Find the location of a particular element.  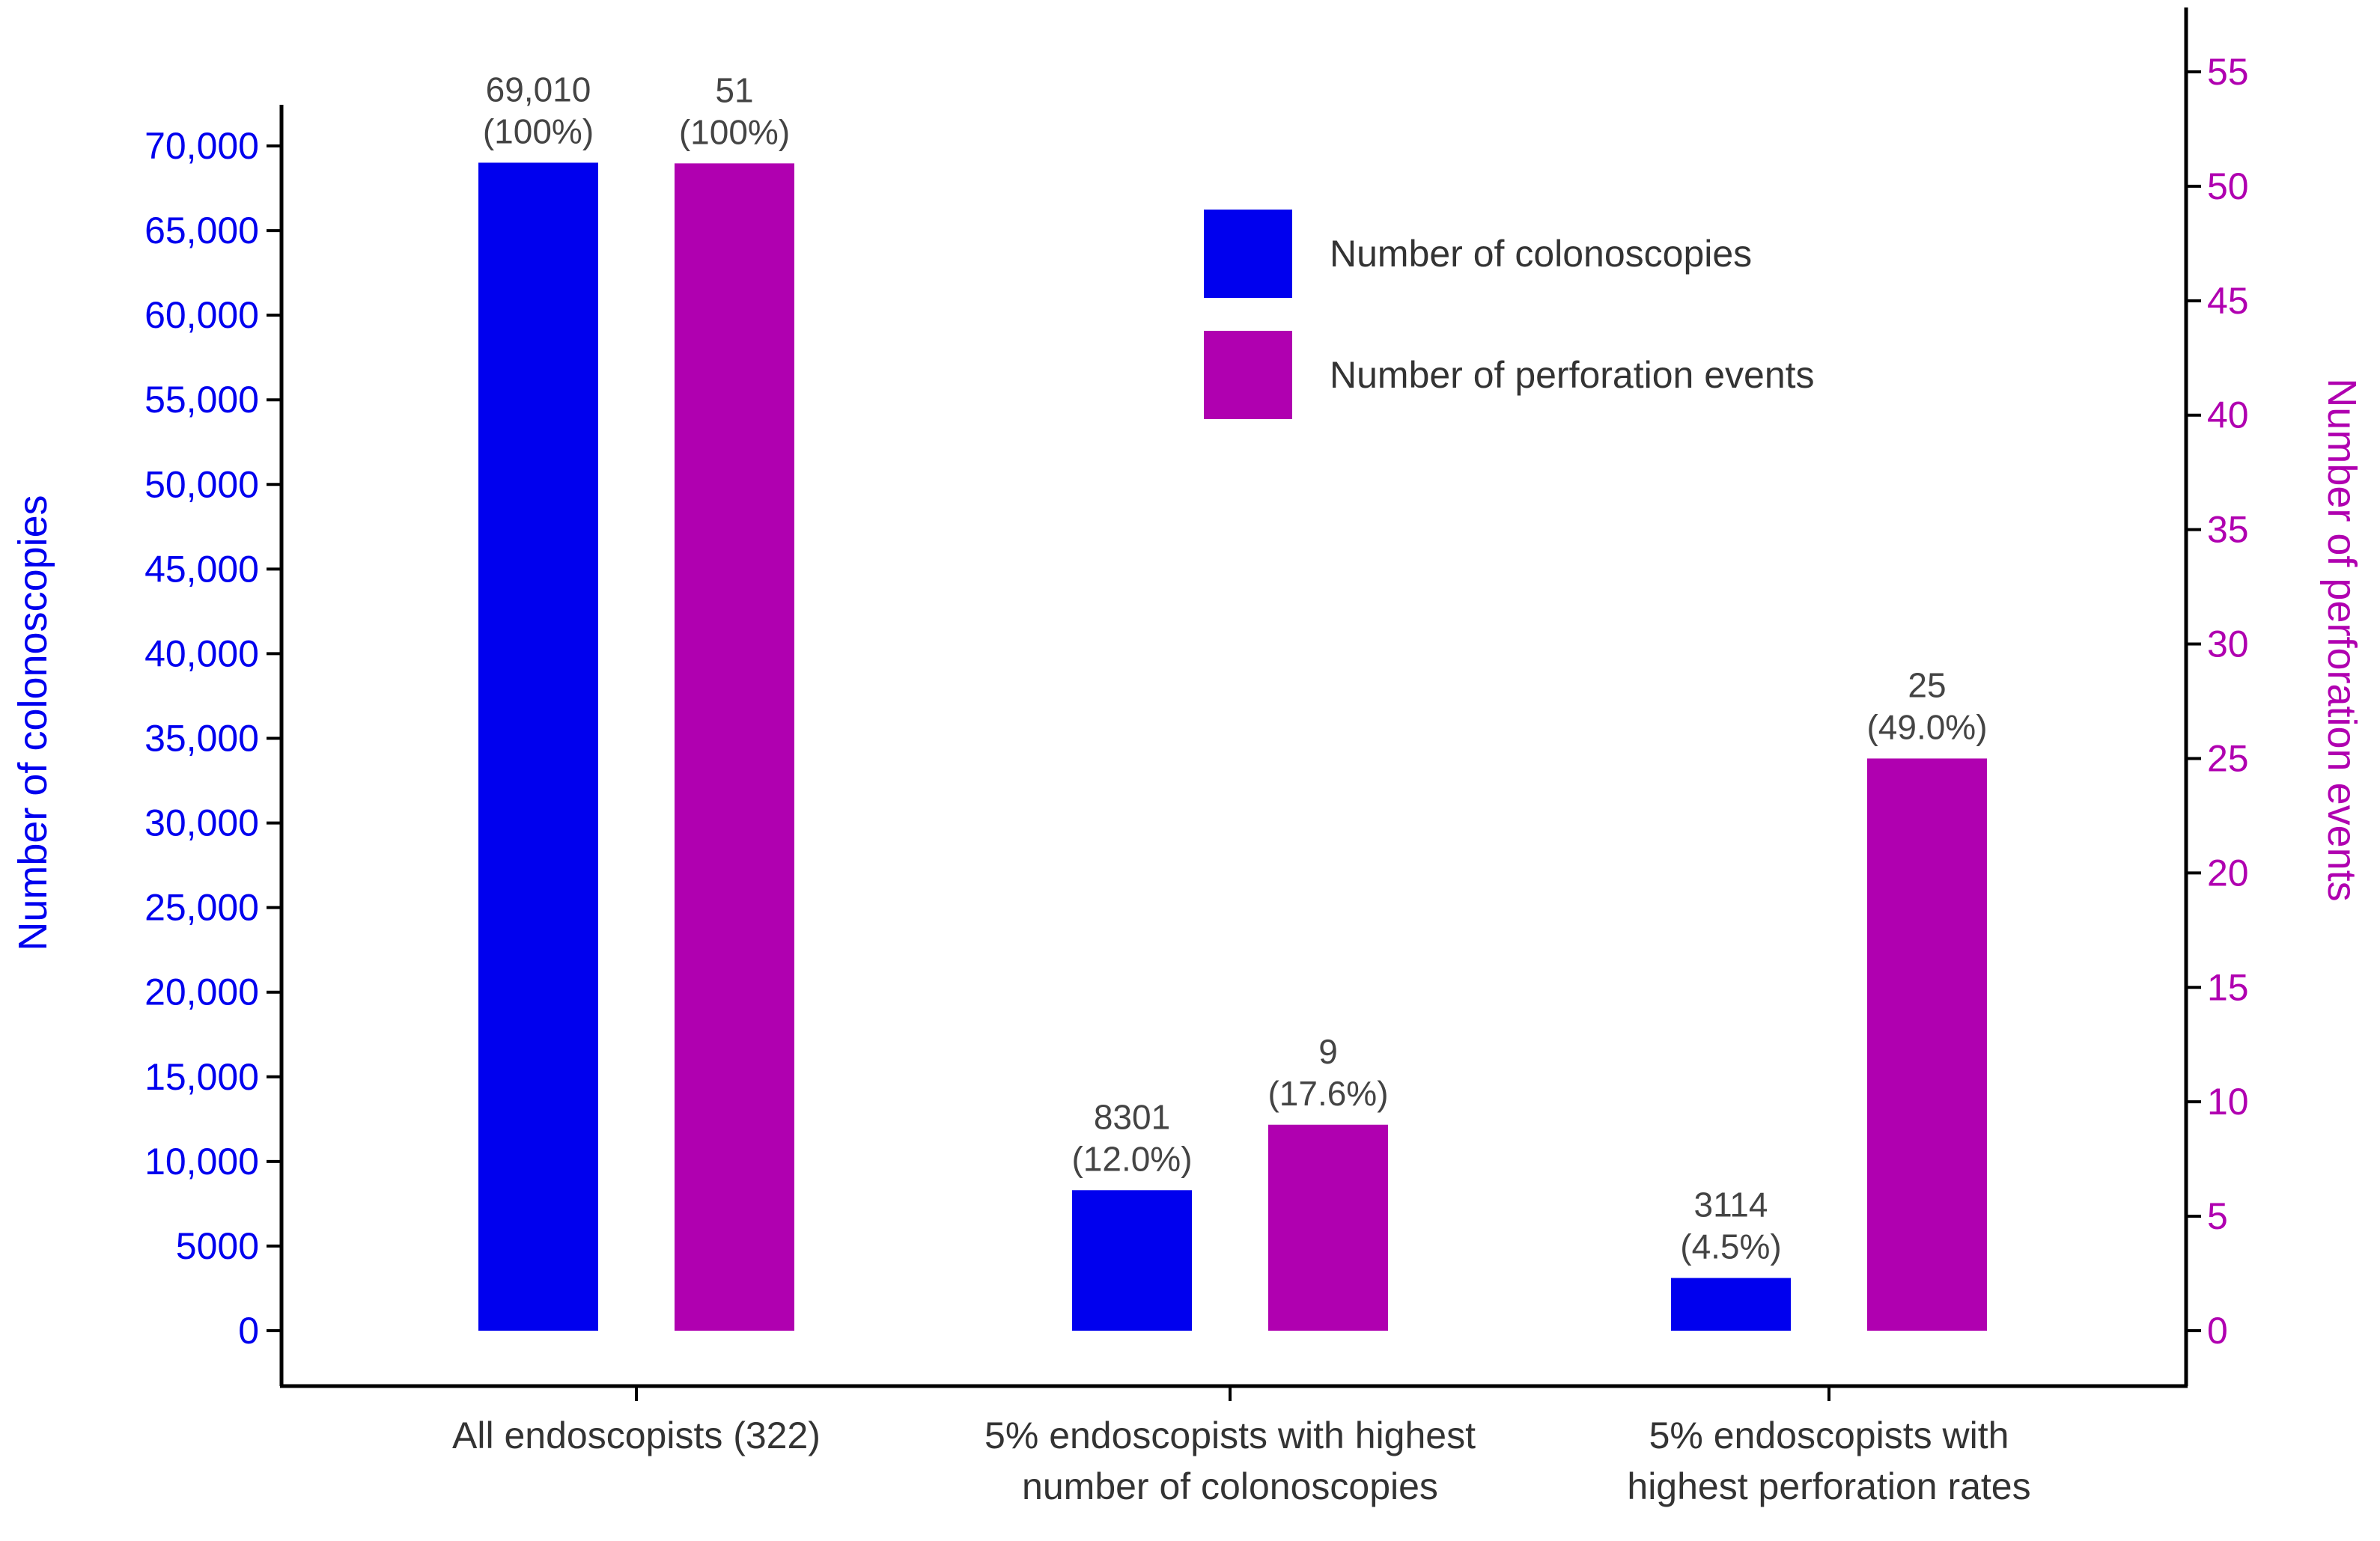

y-left-tick-label: 25,000 is located at coordinates (201, 908).